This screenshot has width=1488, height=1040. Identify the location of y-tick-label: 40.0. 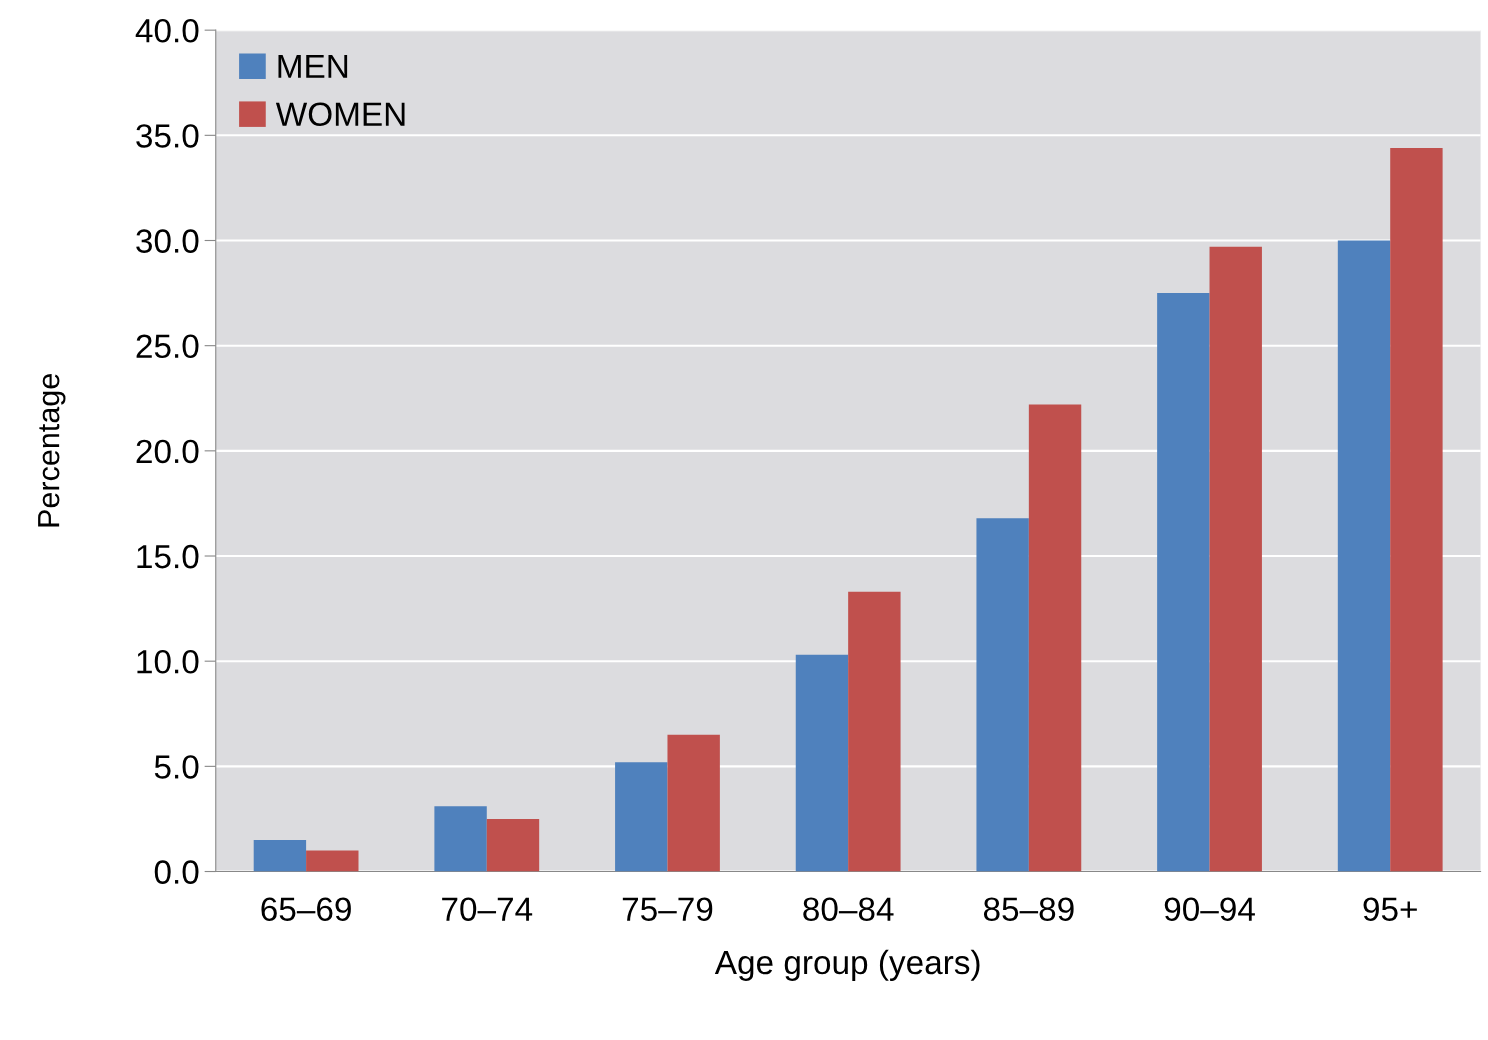
(167, 30).